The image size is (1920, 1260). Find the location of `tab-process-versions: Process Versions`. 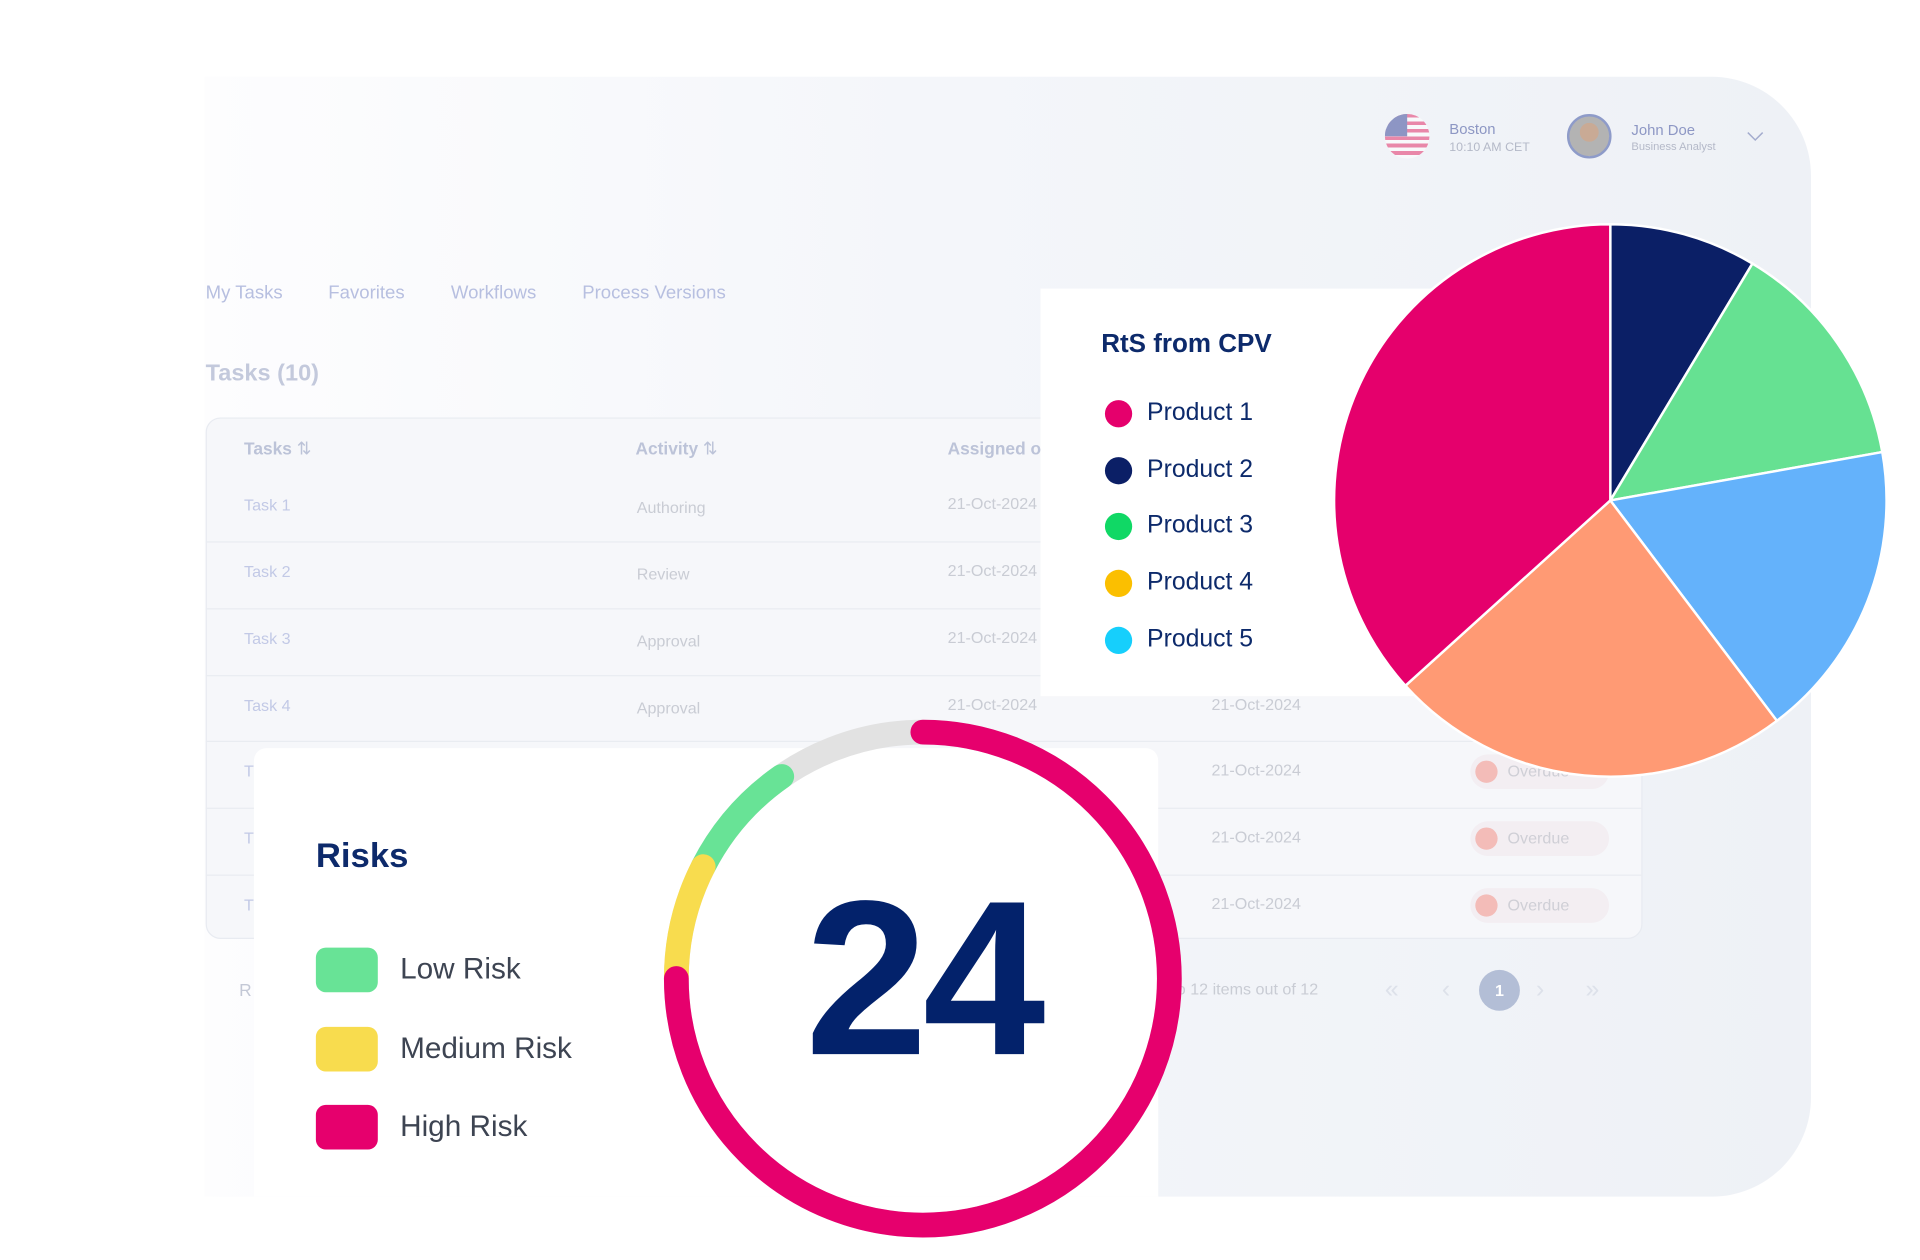

tab-process-versions: Process Versions is located at coordinates (654, 293).